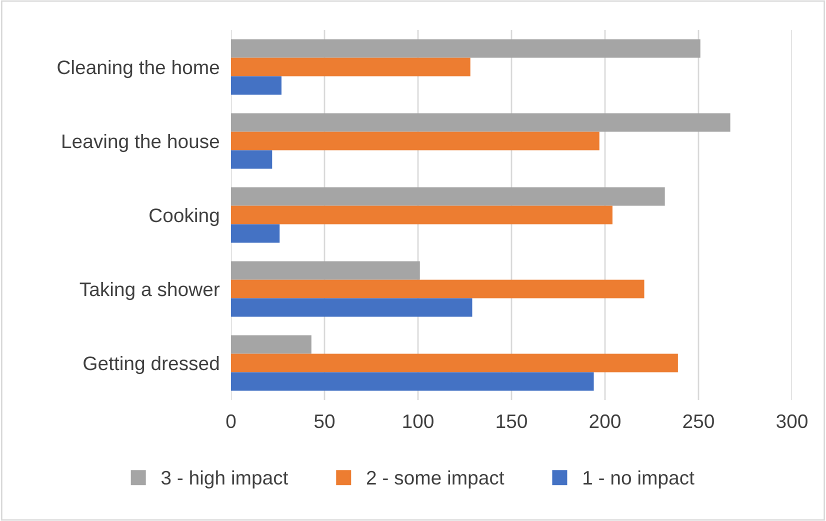  Describe the element at coordinates (224, 479) in the screenshot. I see `legend-label: 3 - high impact` at that location.